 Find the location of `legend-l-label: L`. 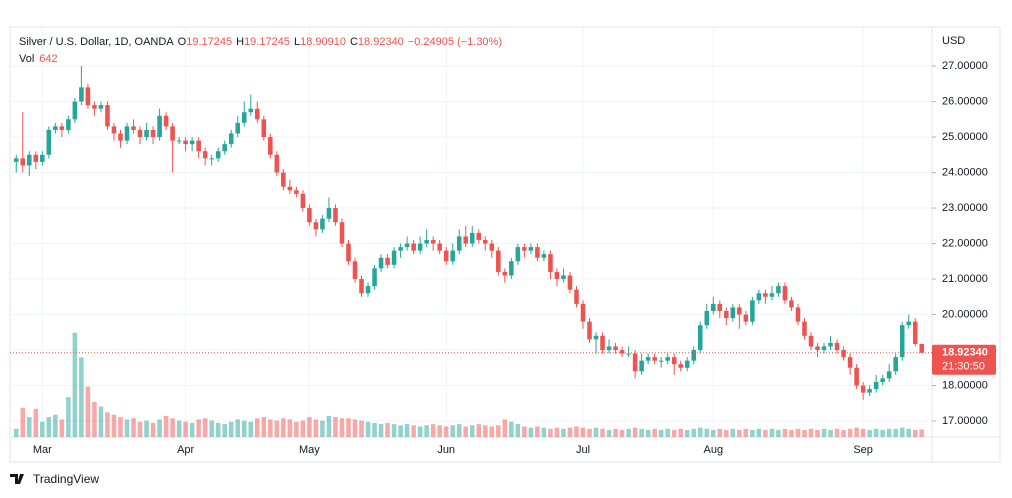

legend-l-label: L is located at coordinates (297, 42).